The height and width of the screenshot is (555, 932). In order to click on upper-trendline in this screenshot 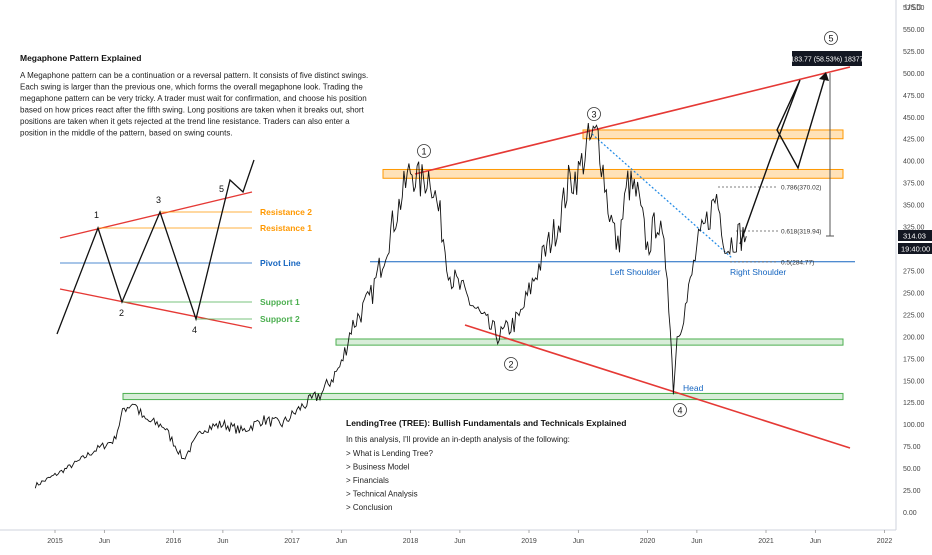, I will do `click(632, 120)`.